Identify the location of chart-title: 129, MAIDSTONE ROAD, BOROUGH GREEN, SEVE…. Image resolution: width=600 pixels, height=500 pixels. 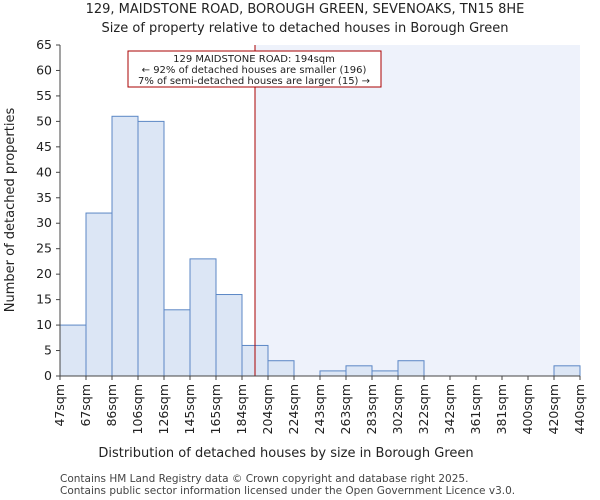
(305, 9).